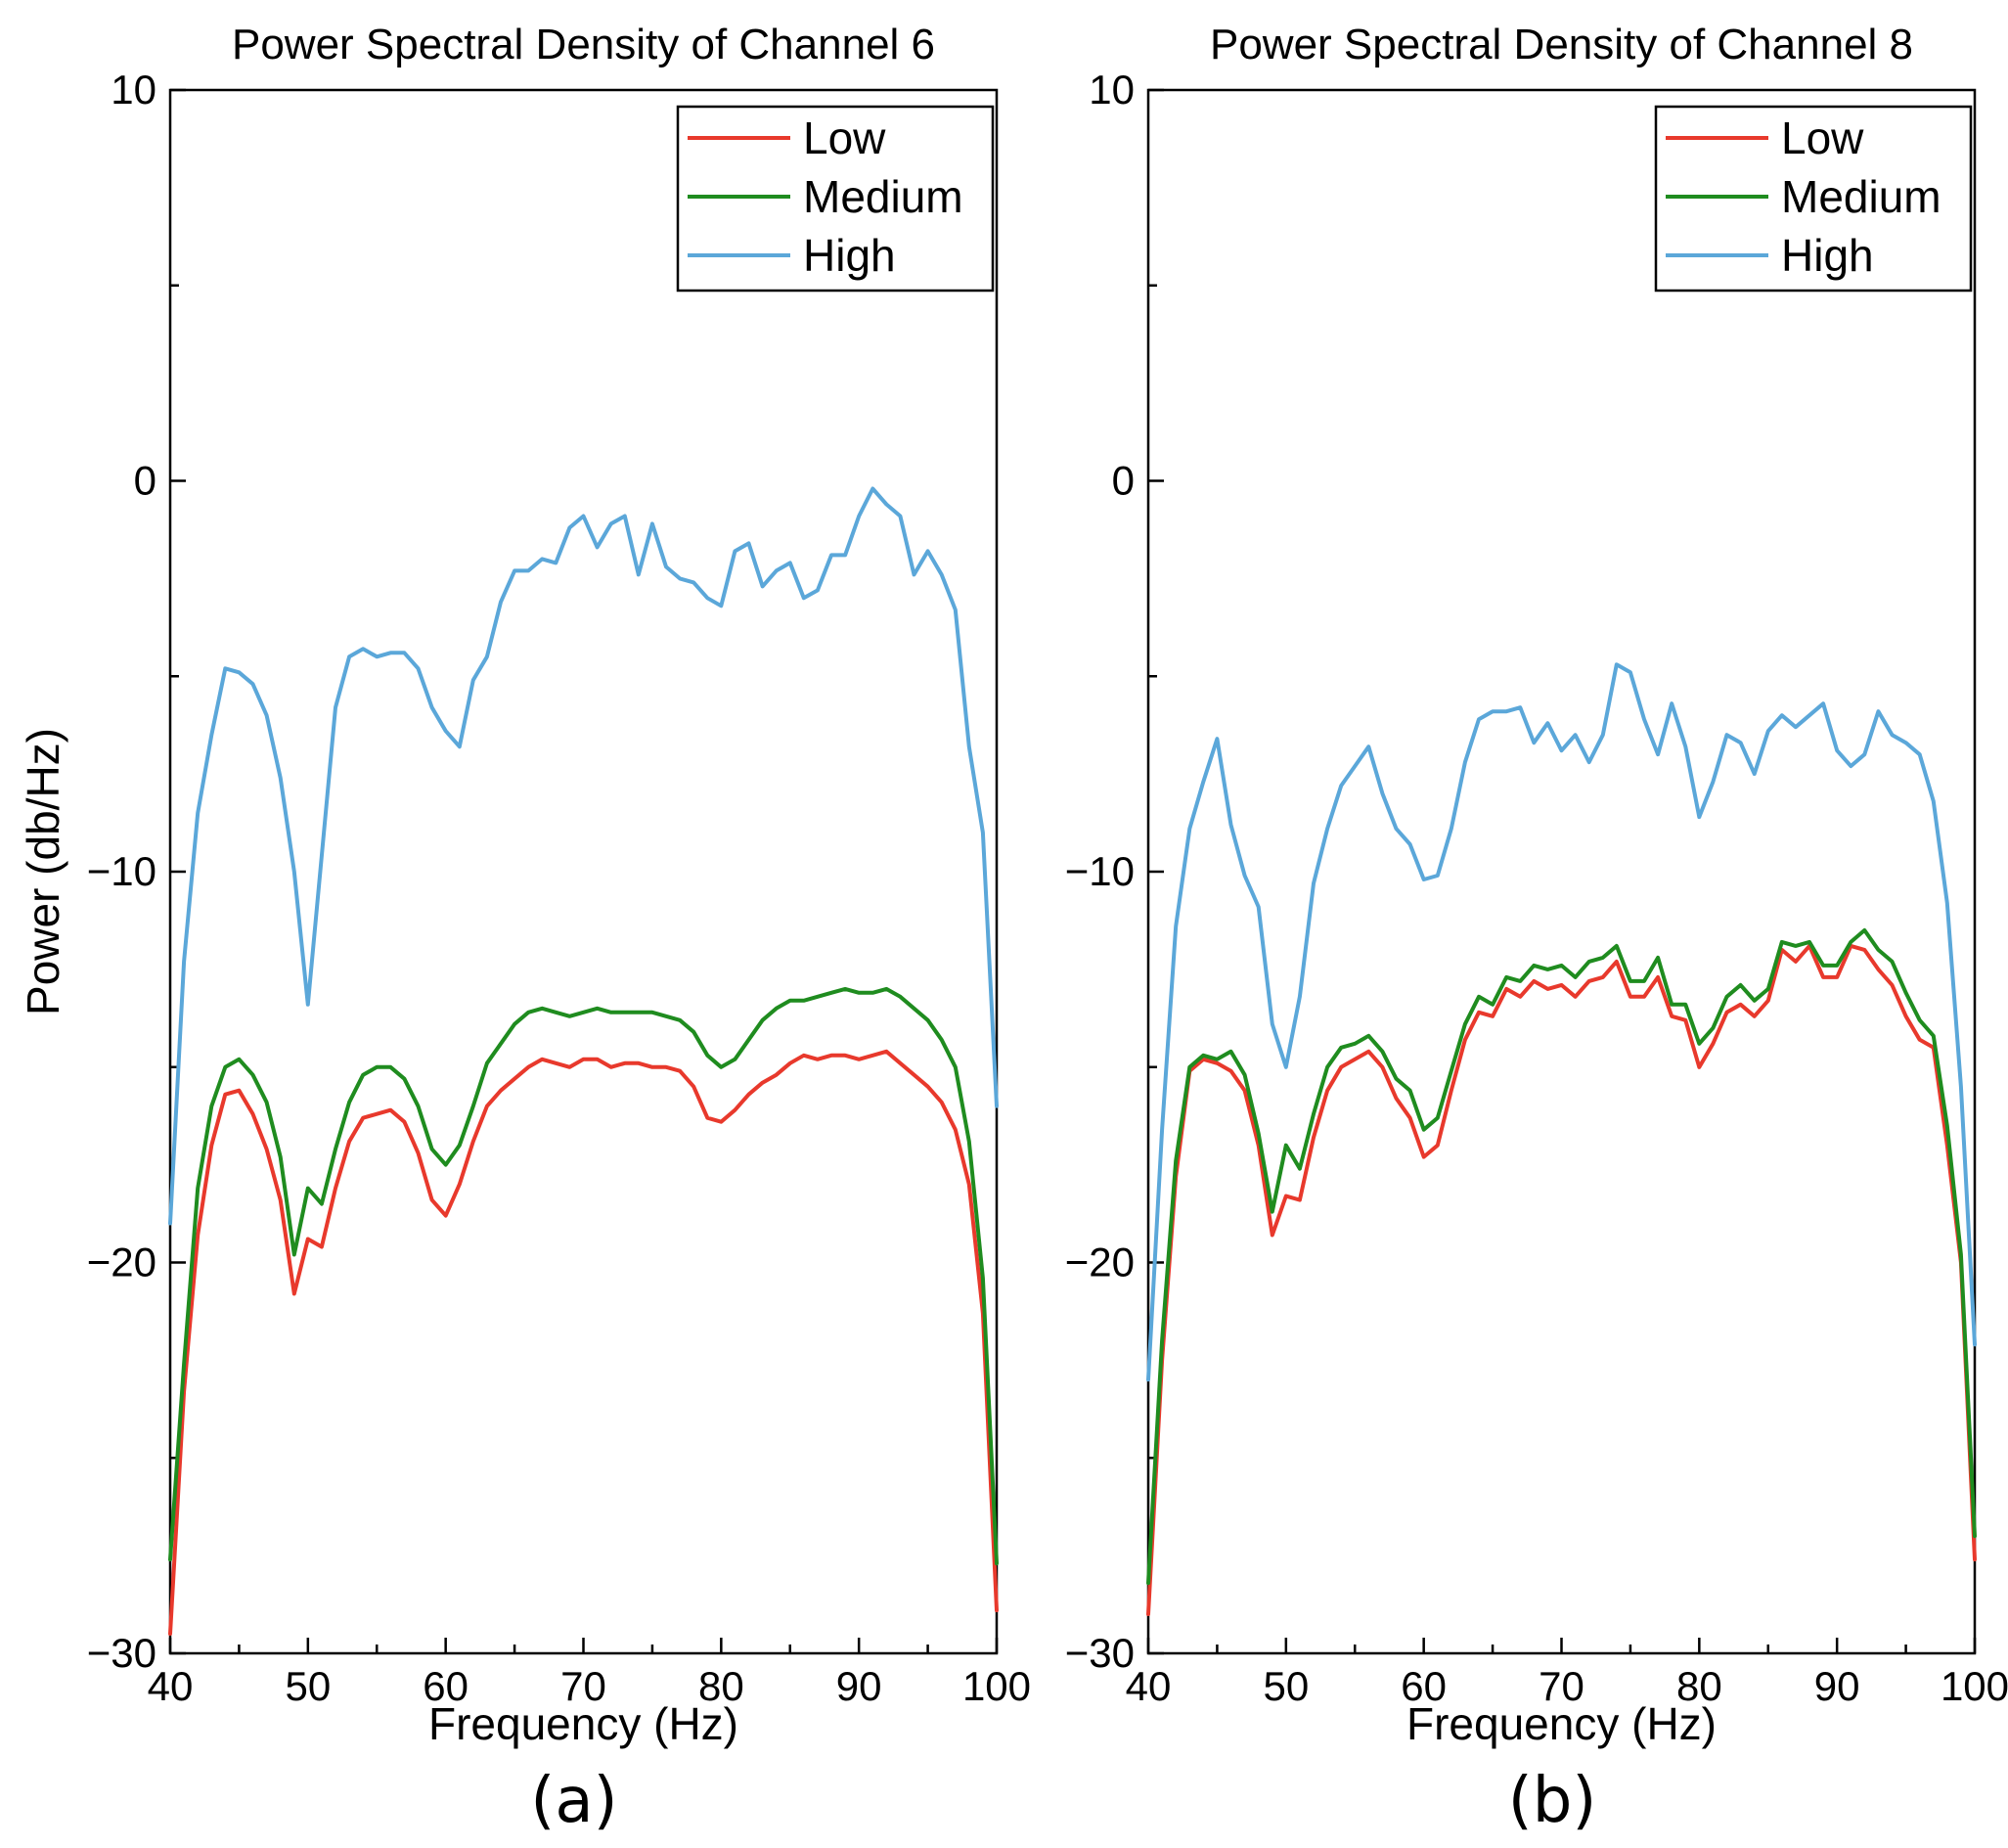 The width and height of the screenshot is (2008, 1848). What do you see at coordinates (1553, 1801) in the screenshot?
I see `panel-label: (b)` at bounding box center [1553, 1801].